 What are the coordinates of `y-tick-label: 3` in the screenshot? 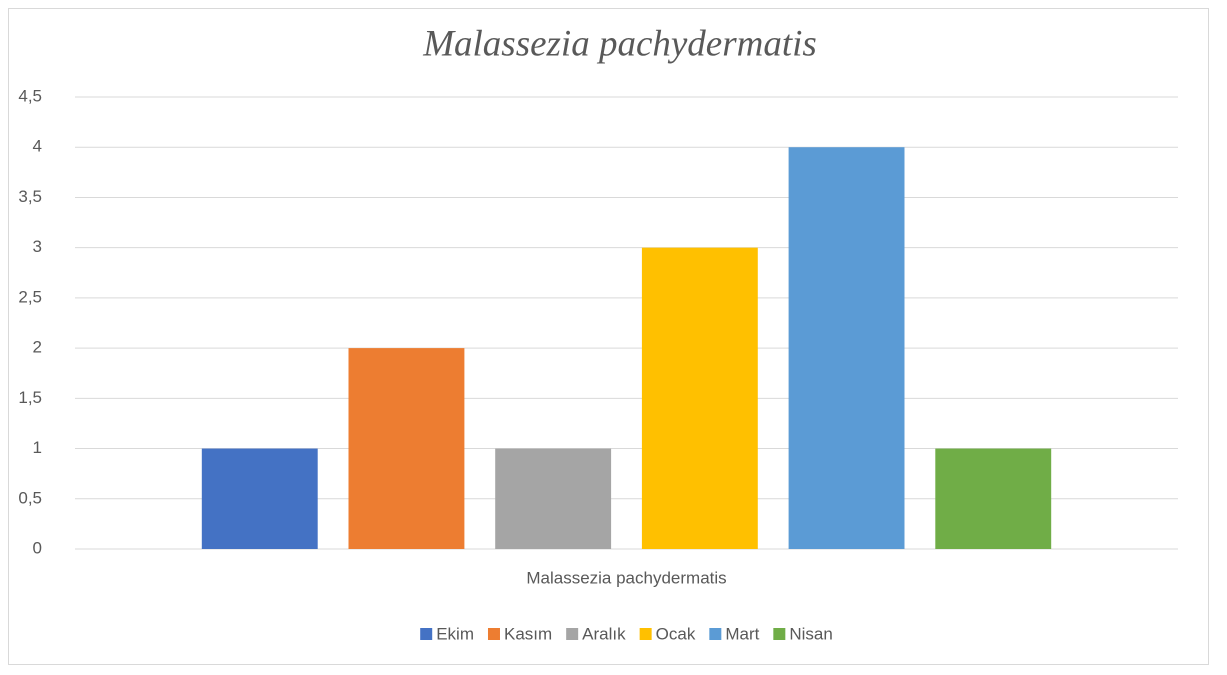 It's located at (37, 246).